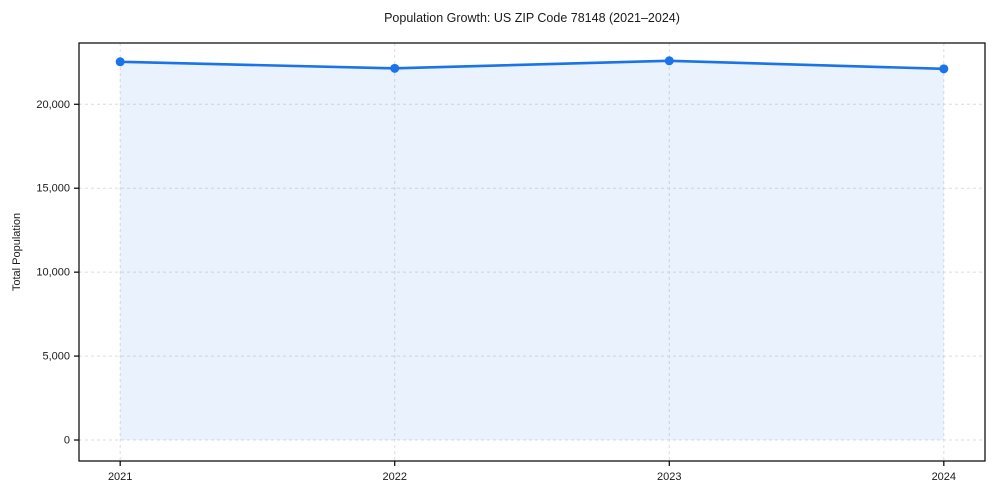 Image resolution: width=1000 pixels, height=500 pixels. Describe the element at coordinates (120, 477) in the screenshot. I see `x-tick-label: 2021` at that location.